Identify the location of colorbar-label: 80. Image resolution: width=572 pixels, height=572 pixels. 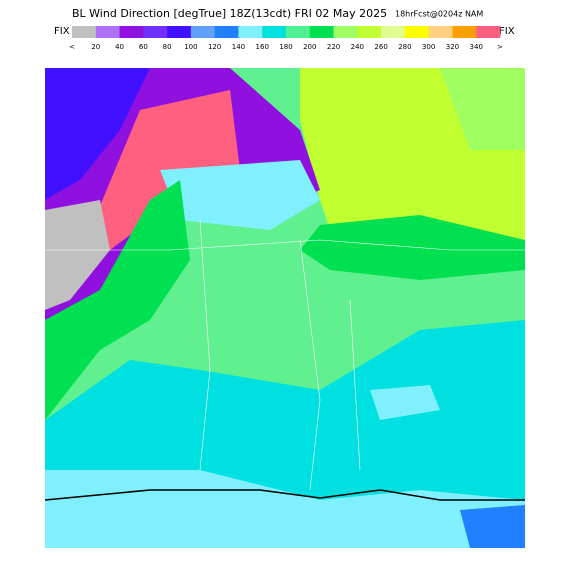
(167, 47).